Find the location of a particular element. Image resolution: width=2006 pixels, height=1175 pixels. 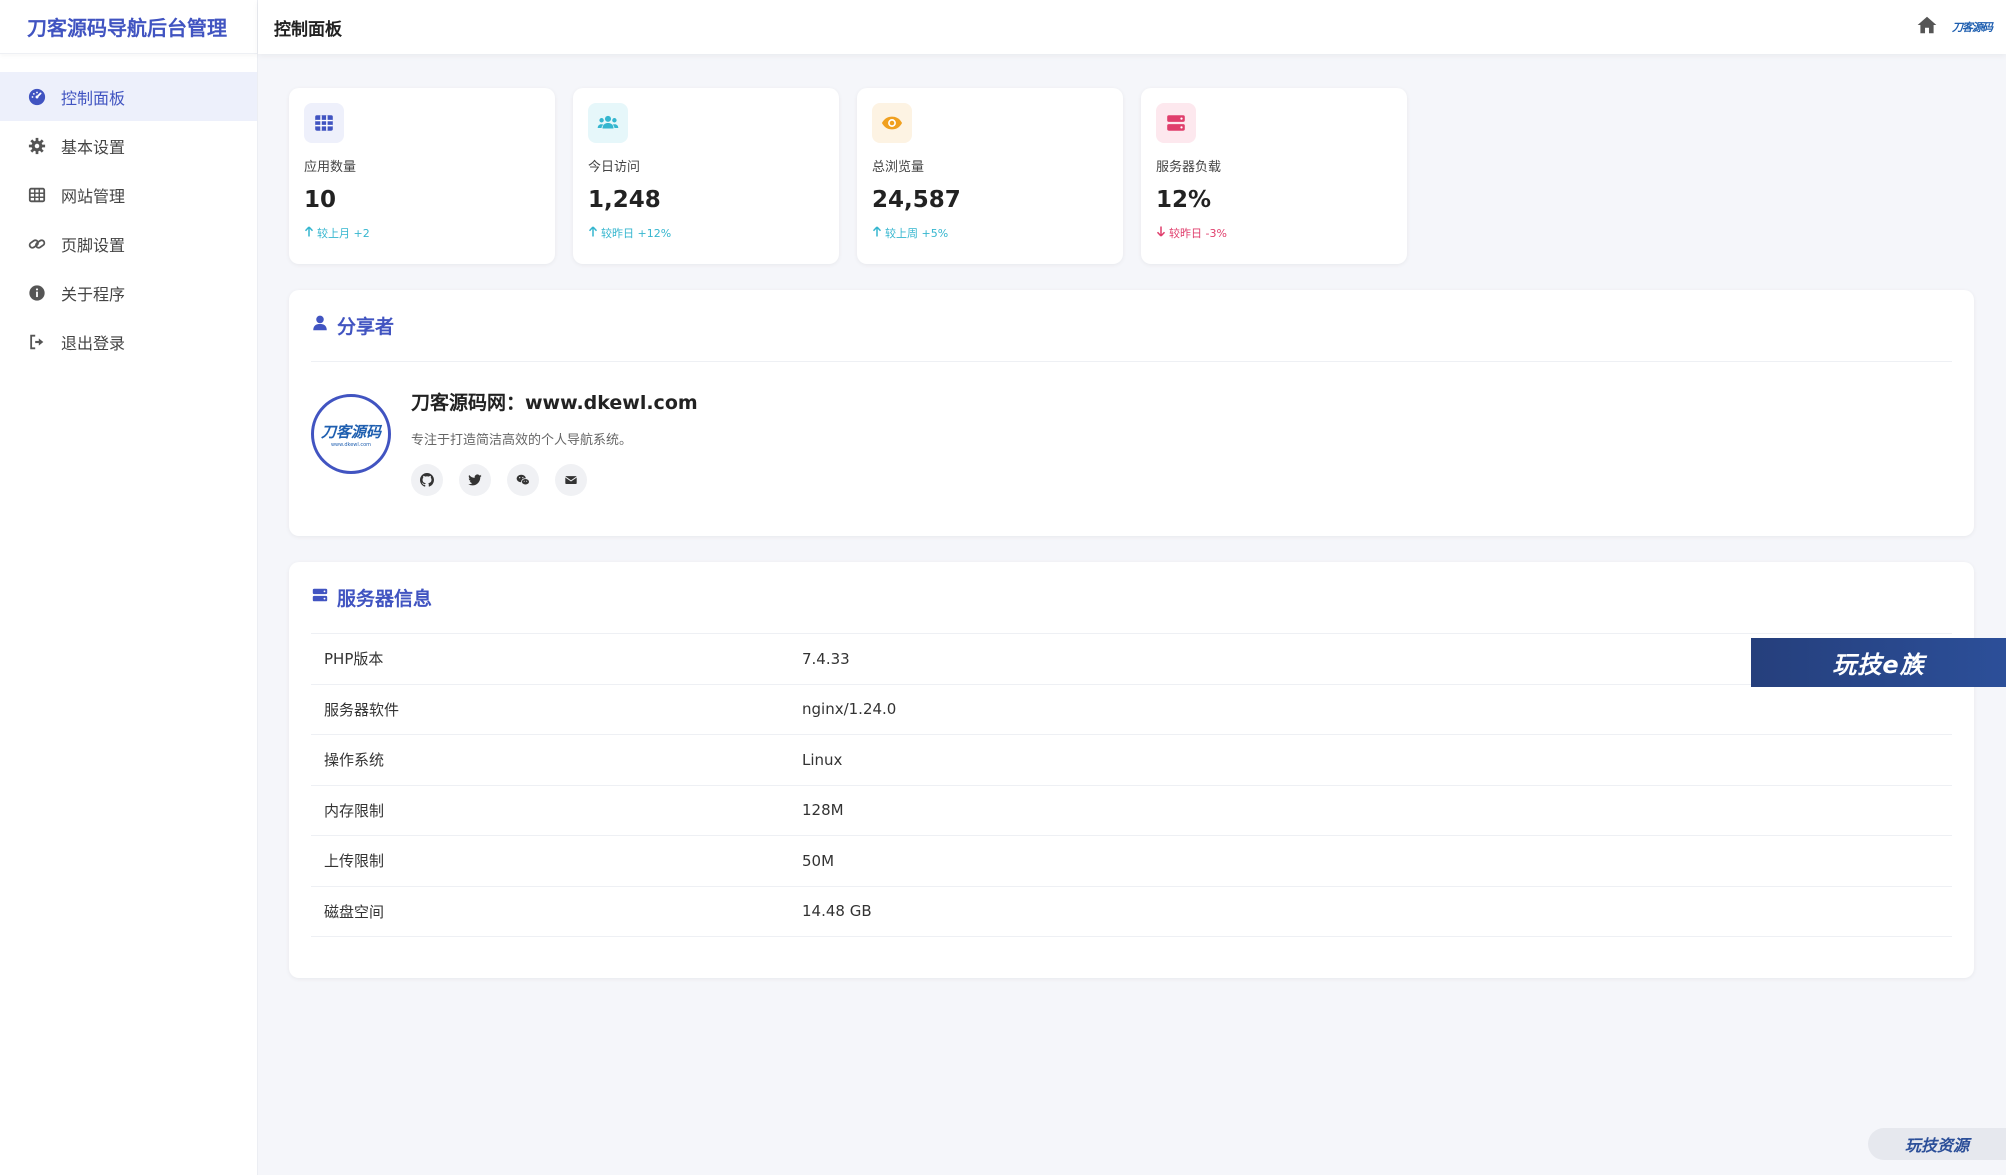

info-value: Linux is located at coordinates (822, 759).